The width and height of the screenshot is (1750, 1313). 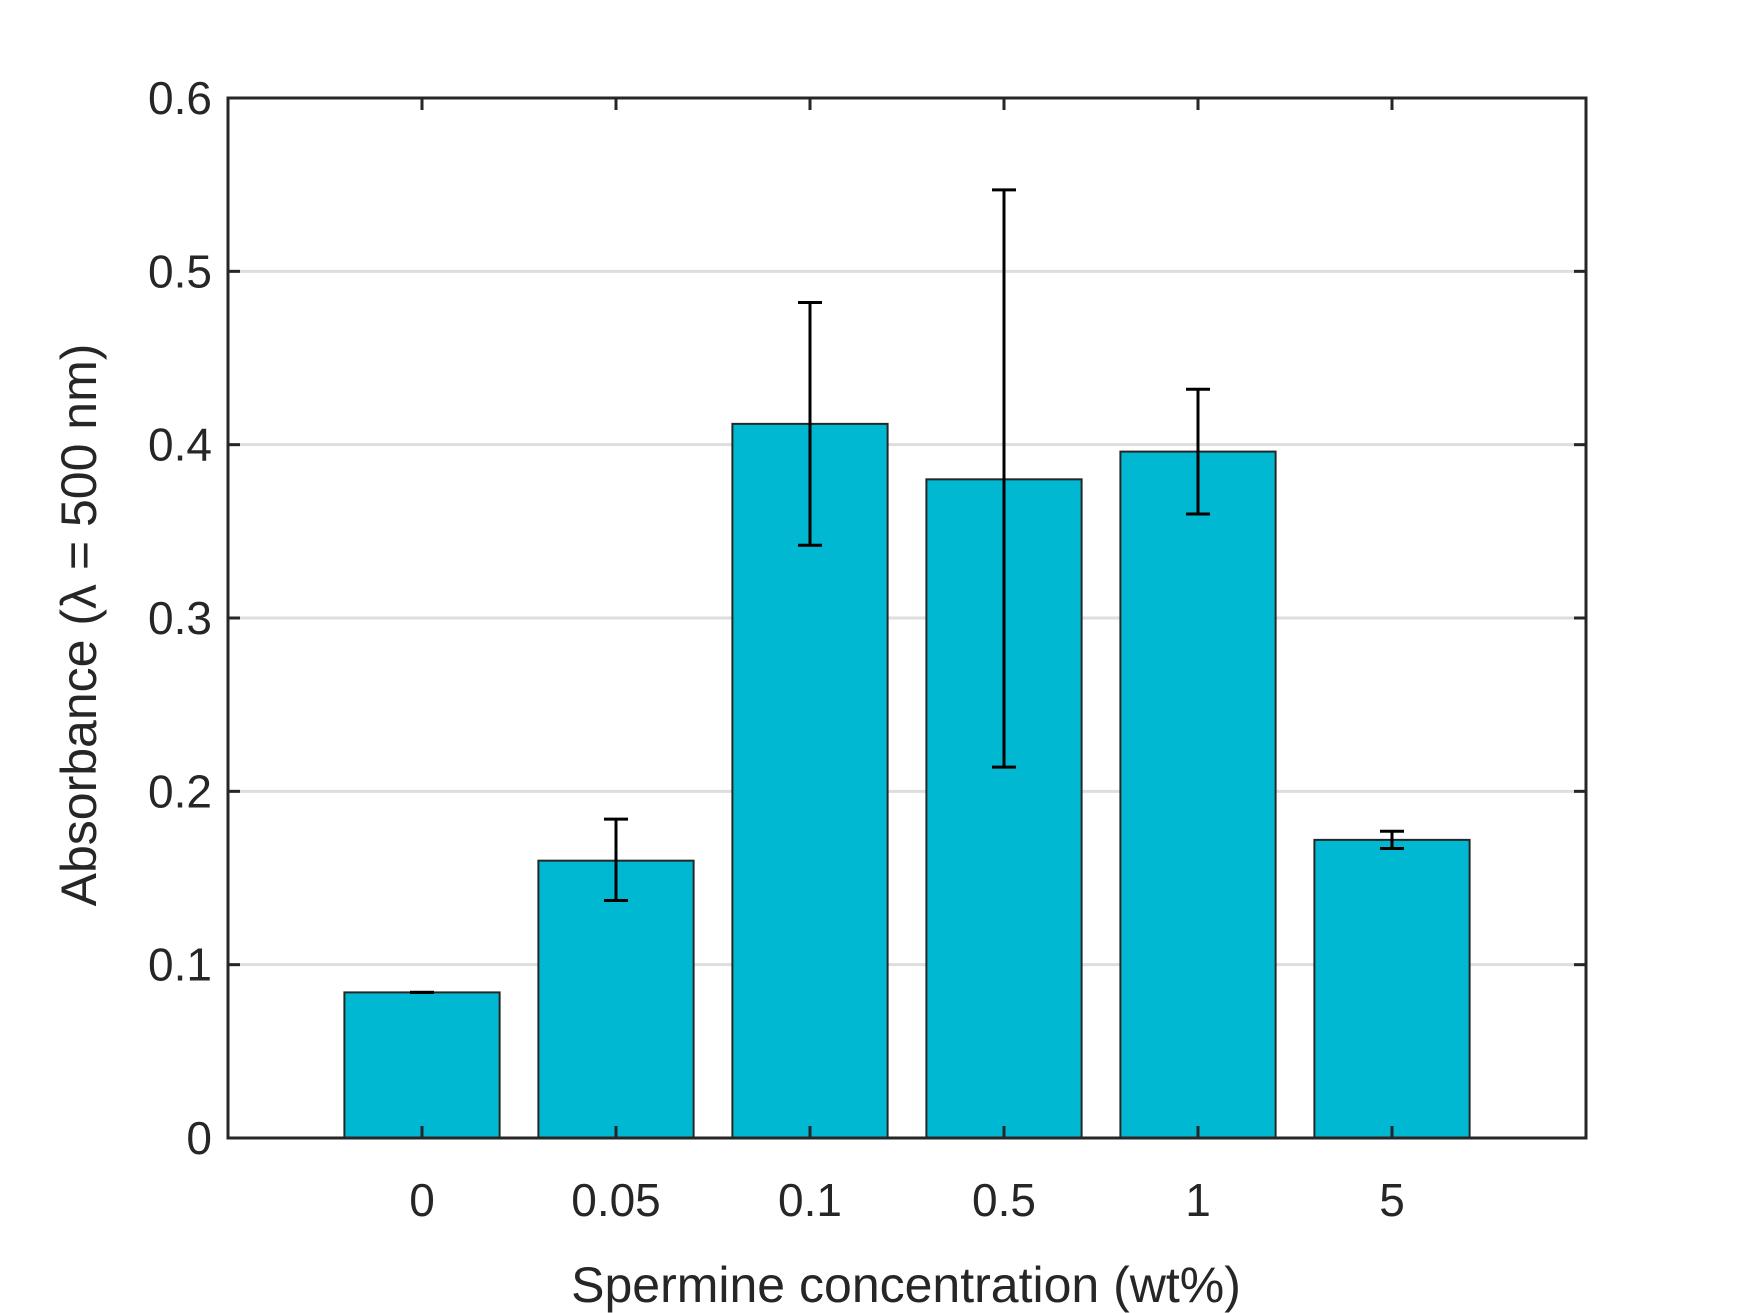 I want to click on error-bar-0.05, so click(x=616, y=860).